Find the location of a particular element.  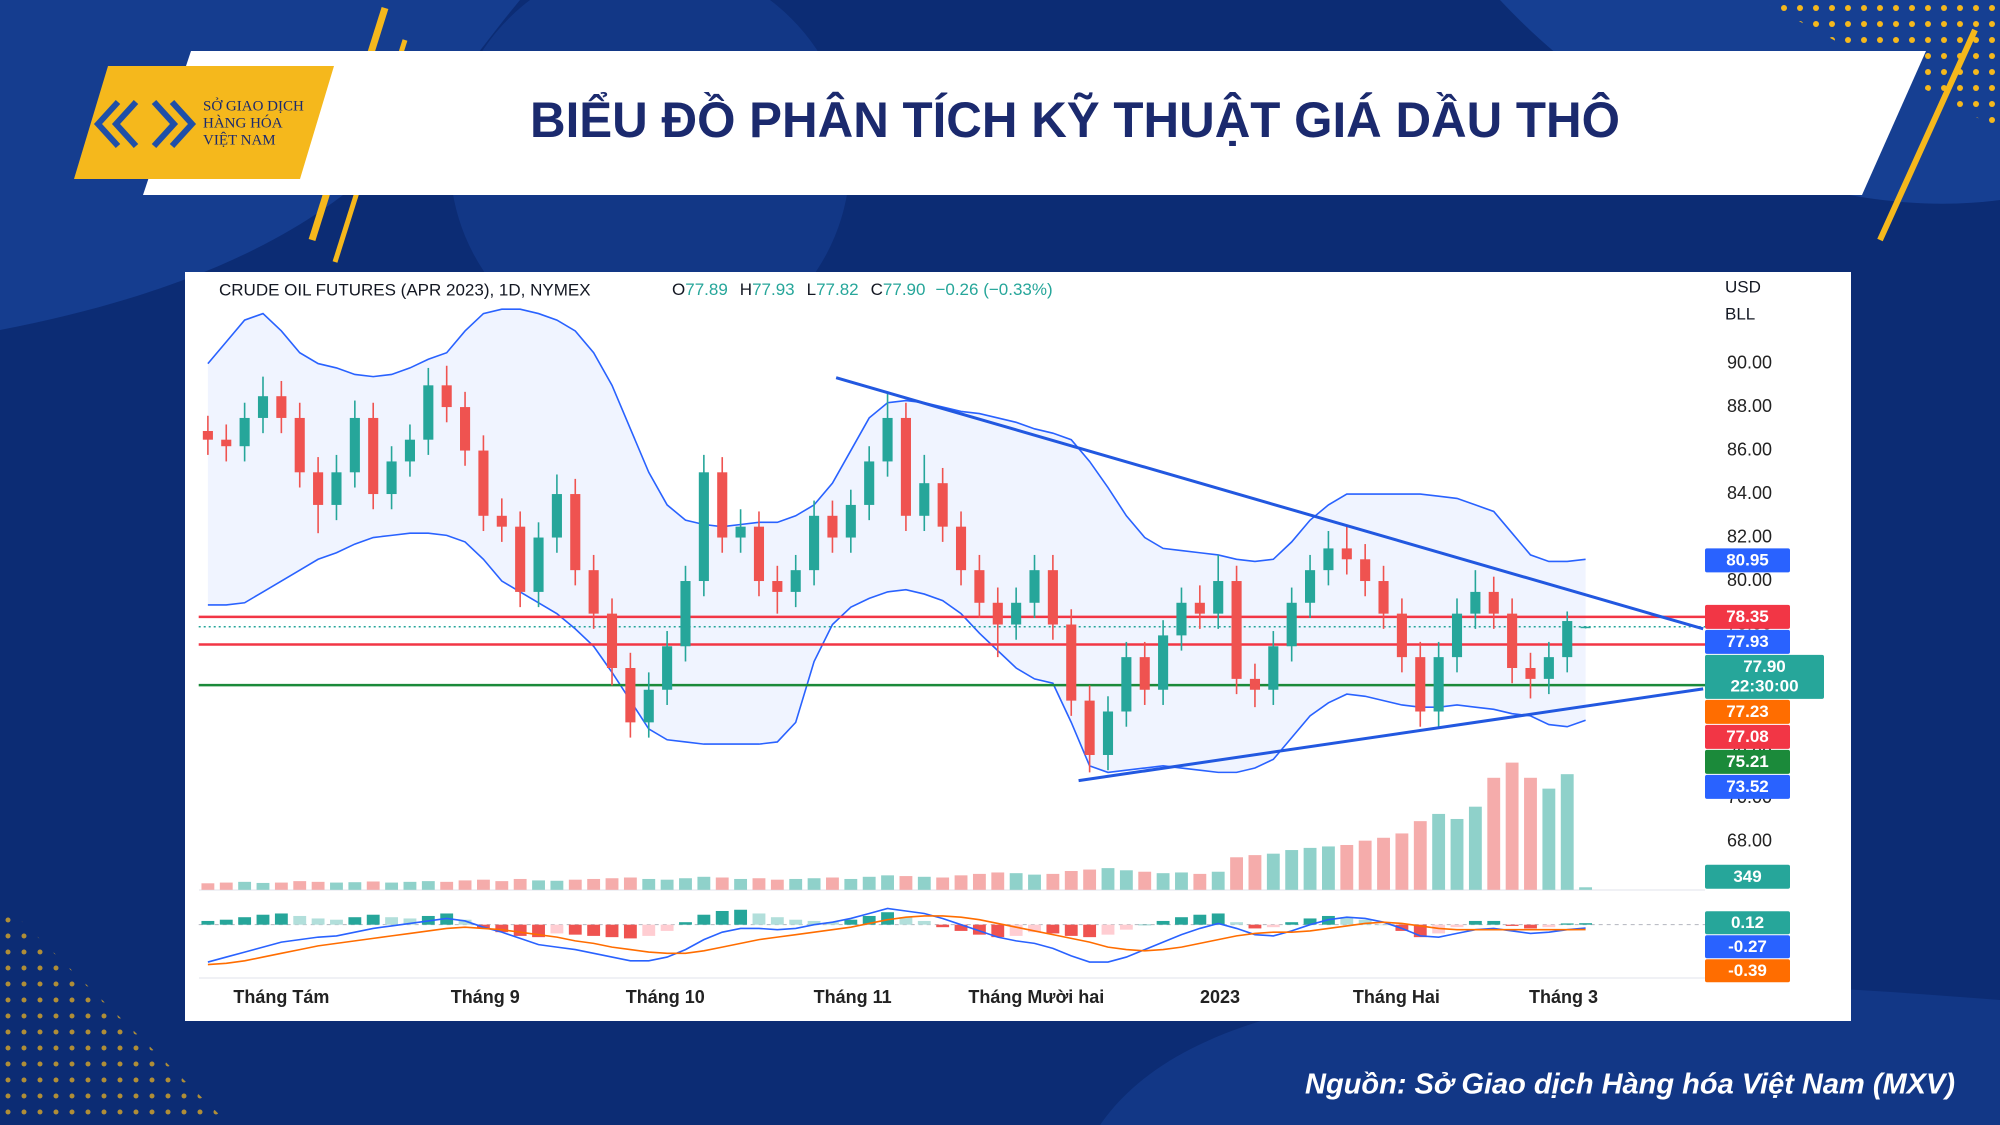

y-tick-label: 82.00 is located at coordinates (1749, 536).